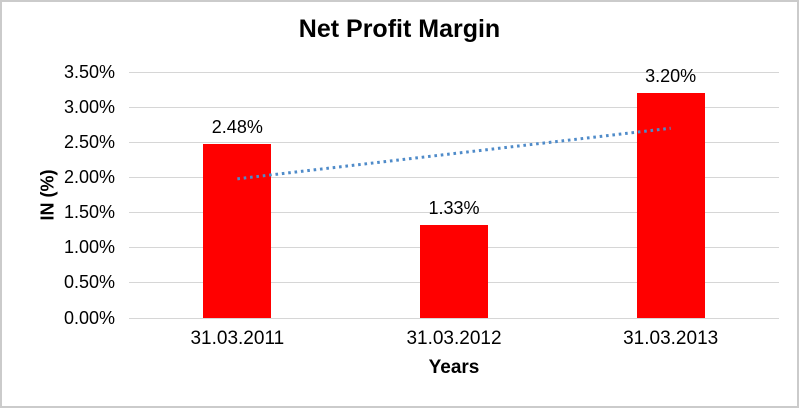 The width and height of the screenshot is (799, 408). What do you see at coordinates (89, 317) in the screenshot?
I see `y-tick-label: 0.00%` at bounding box center [89, 317].